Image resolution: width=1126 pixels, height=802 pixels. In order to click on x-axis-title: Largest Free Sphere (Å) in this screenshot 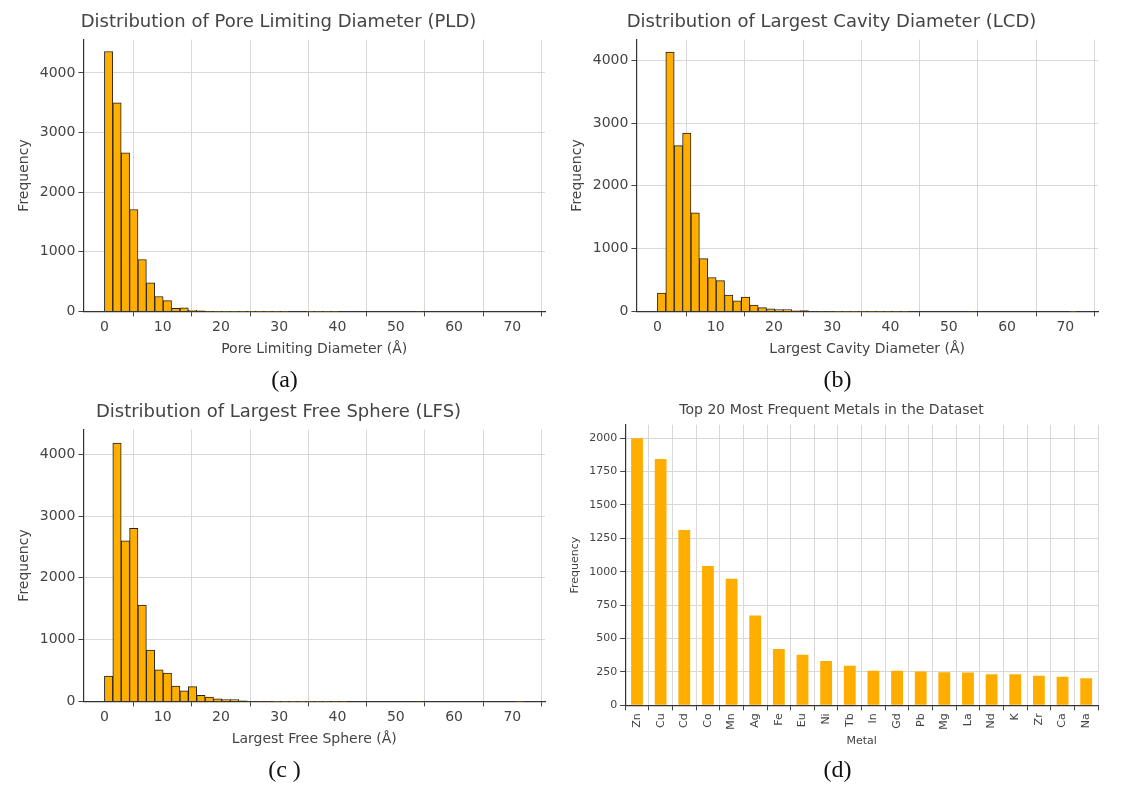, I will do `click(314, 738)`.